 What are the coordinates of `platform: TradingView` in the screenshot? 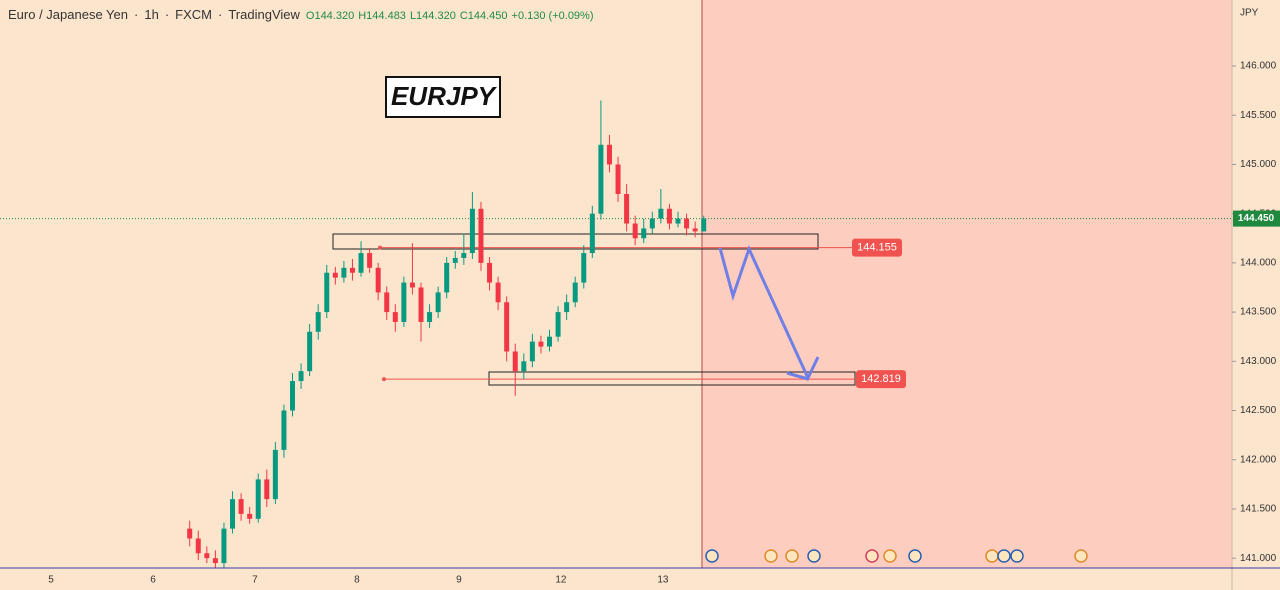 It's located at (264, 14).